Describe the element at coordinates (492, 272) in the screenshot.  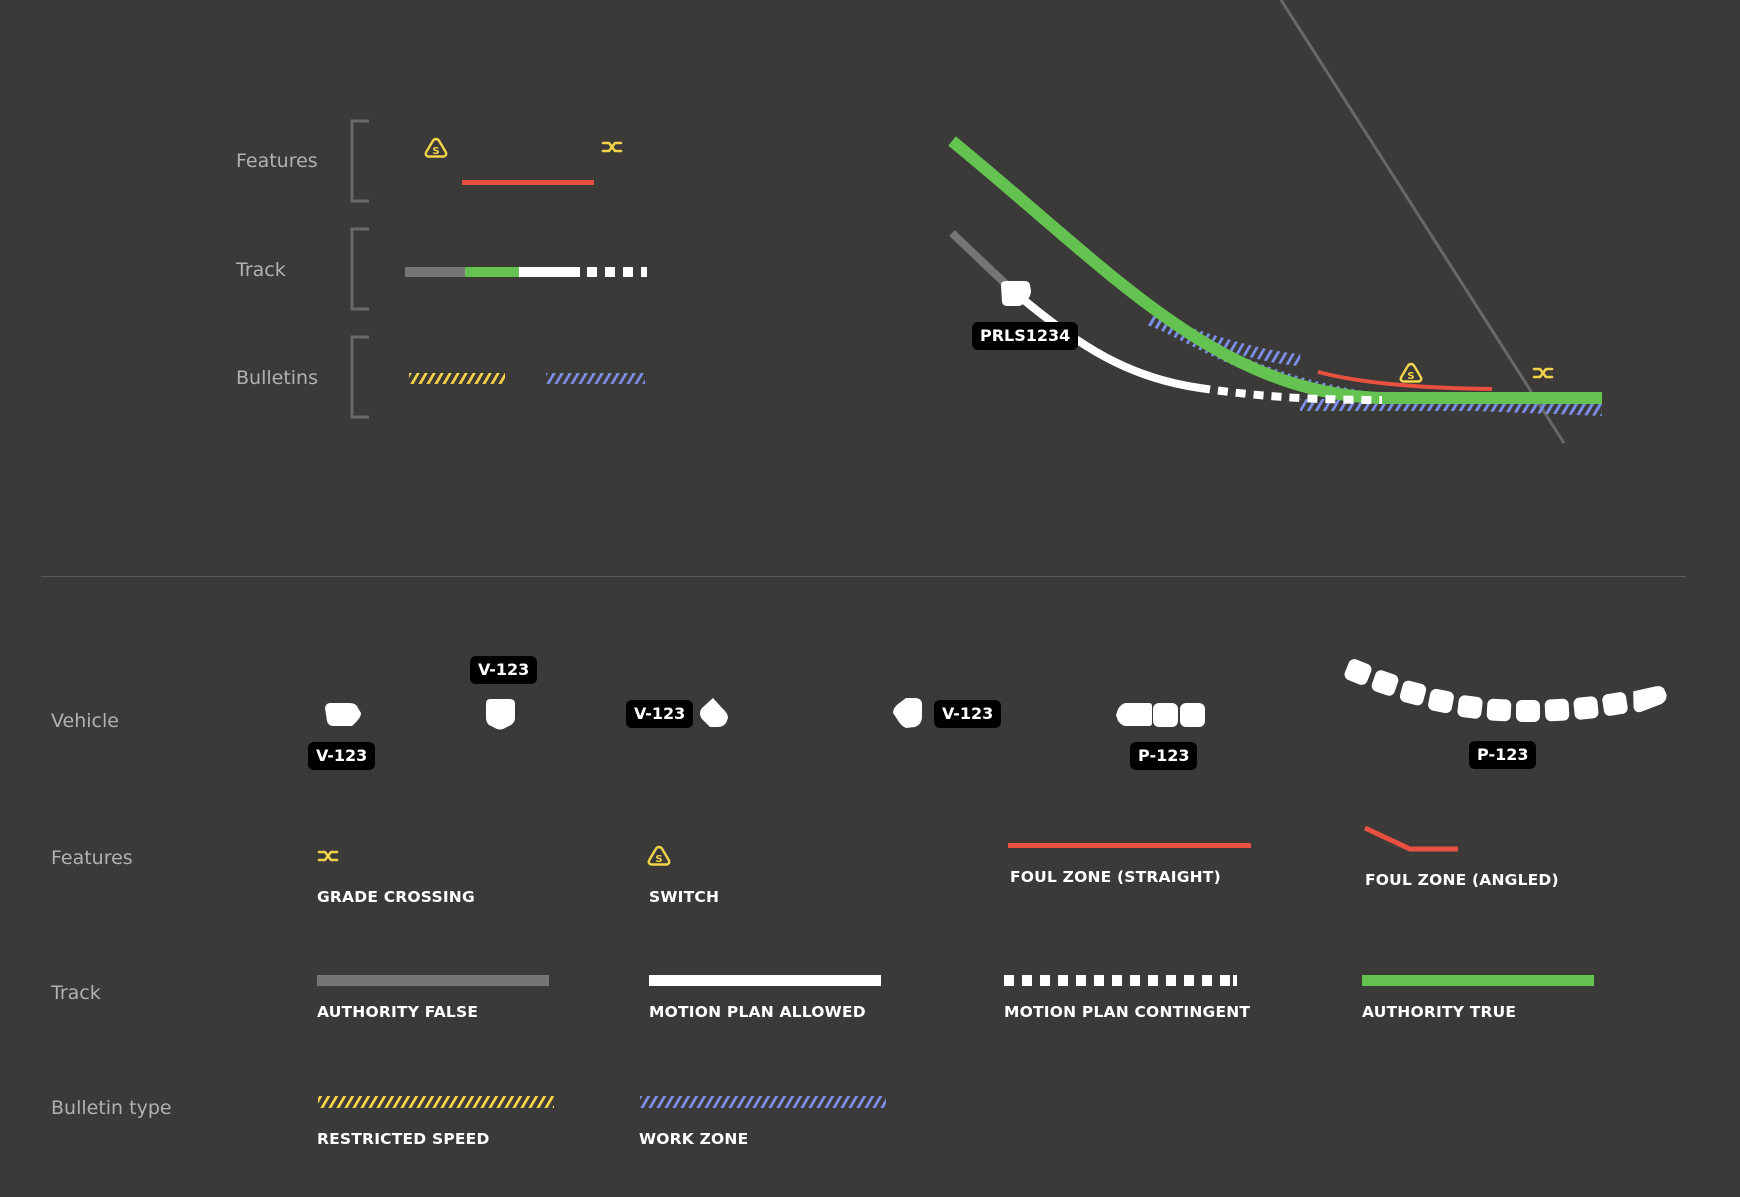
I see `authority-true-line` at that location.